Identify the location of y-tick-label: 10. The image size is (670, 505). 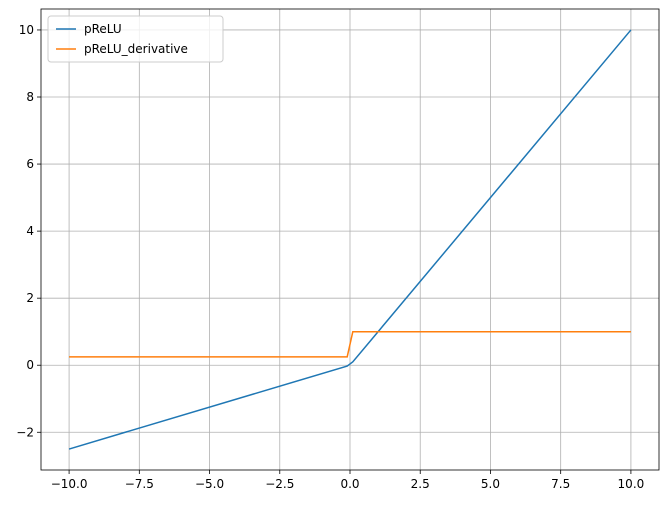
(26, 30).